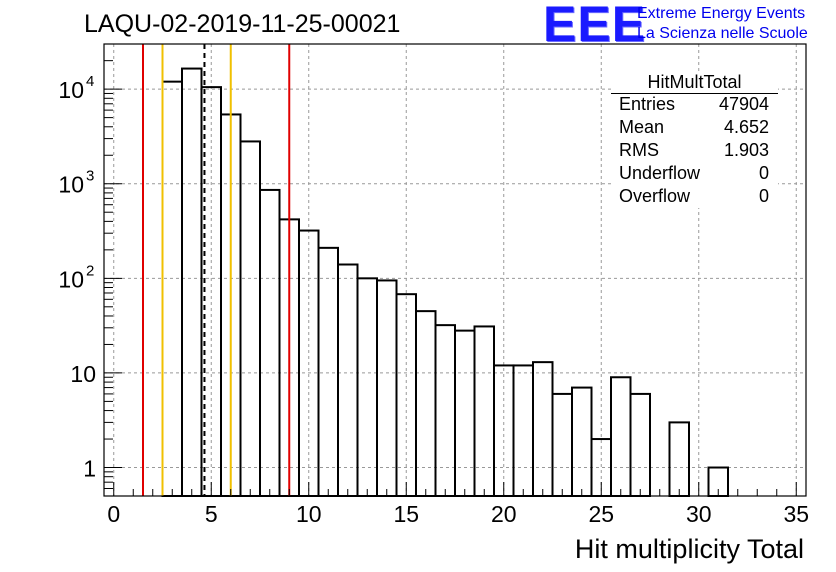 This screenshot has width=836, height=572. What do you see at coordinates (89, 469) in the screenshot?
I see `y-tick-label: 1` at bounding box center [89, 469].